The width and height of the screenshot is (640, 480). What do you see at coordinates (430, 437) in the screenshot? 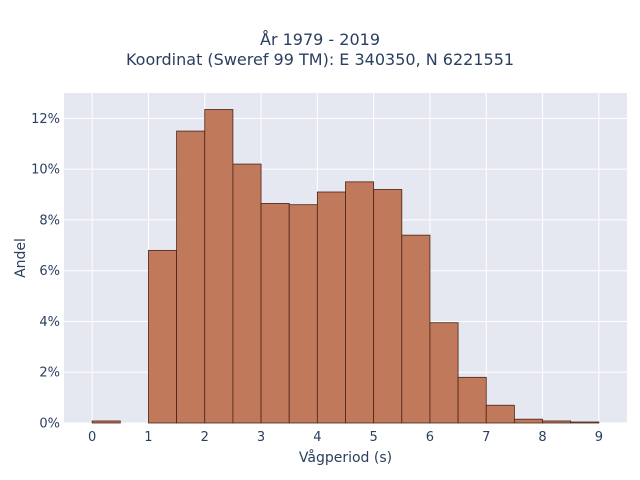
I see `x-tick-label: 6` at bounding box center [430, 437].